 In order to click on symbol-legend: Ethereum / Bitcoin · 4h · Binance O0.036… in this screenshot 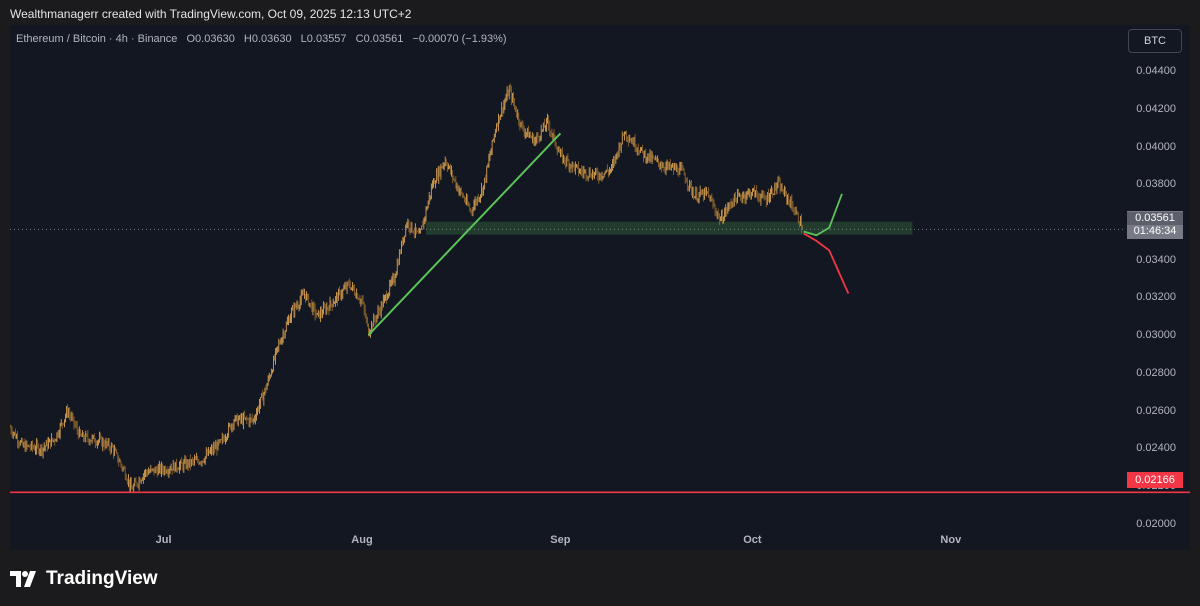, I will do `click(261, 39)`.